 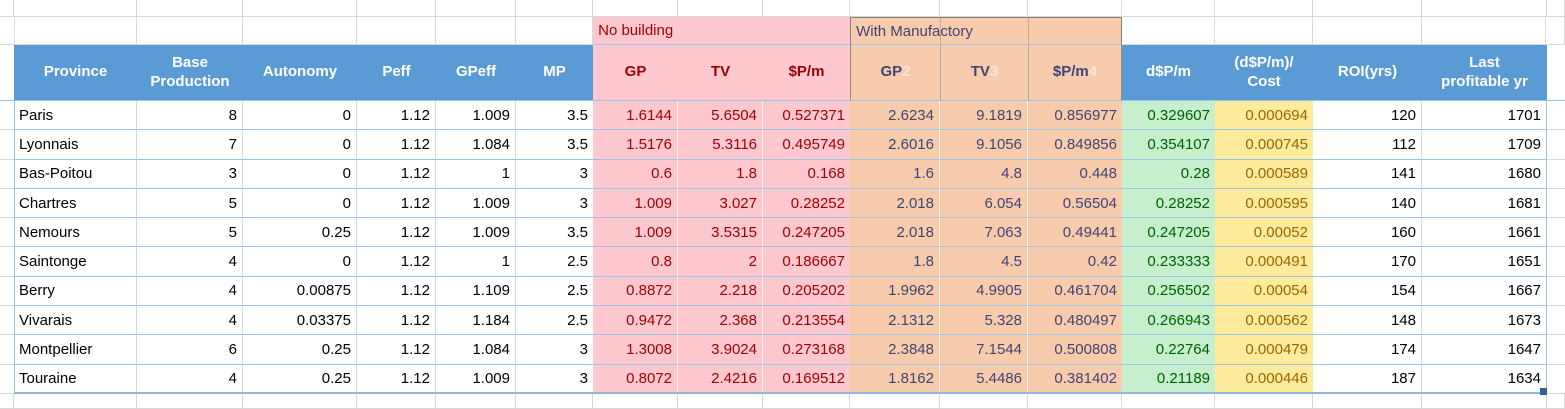 What do you see at coordinates (190, 145) in the screenshot?
I see `cell-base-production: 7` at bounding box center [190, 145].